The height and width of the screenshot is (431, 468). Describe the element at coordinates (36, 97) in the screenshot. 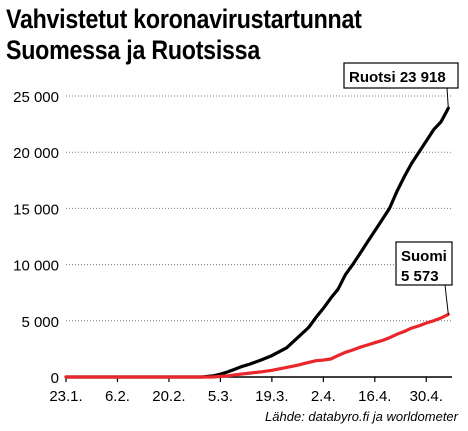

I see `y-tick-label: 25 000` at that location.